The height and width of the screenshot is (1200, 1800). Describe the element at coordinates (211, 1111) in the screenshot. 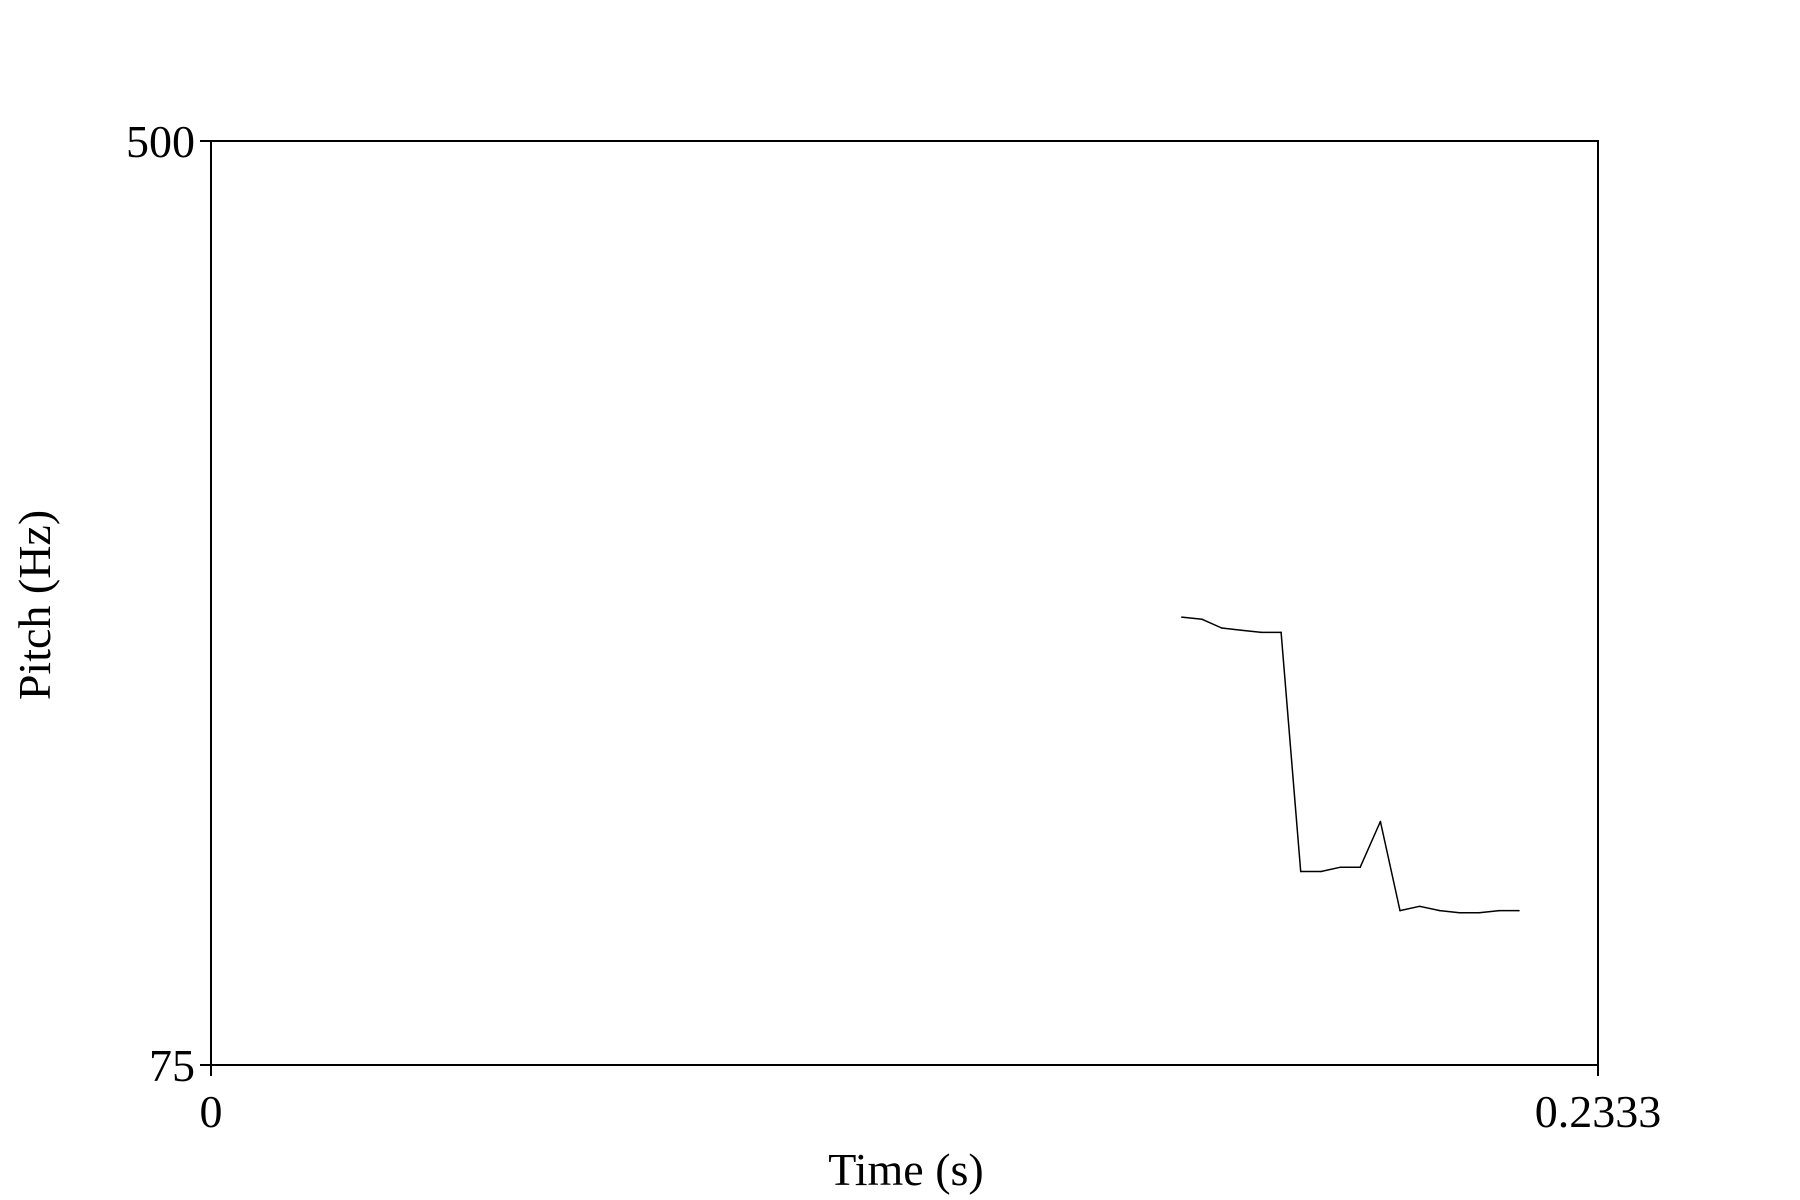

I see `x-tick-label: 0` at that location.